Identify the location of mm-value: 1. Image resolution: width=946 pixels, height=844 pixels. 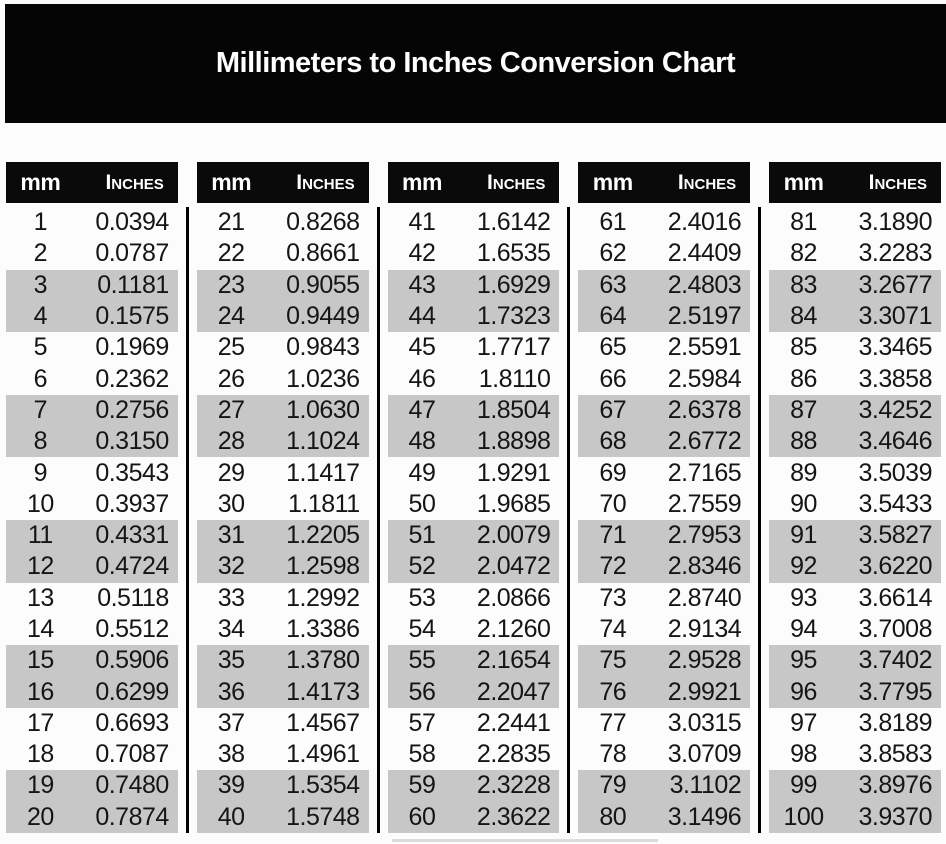
(40, 222).